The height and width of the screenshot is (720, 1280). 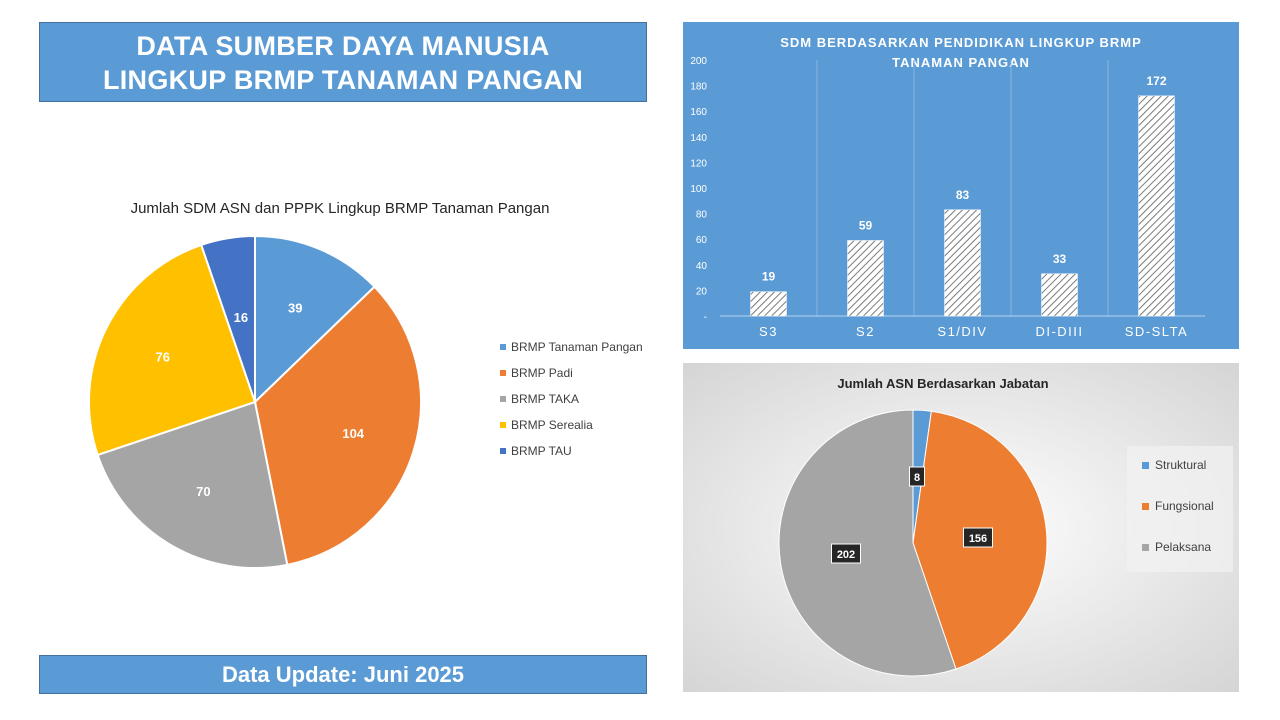 I want to click on bar-ytick-4: 80, so click(x=702, y=215).